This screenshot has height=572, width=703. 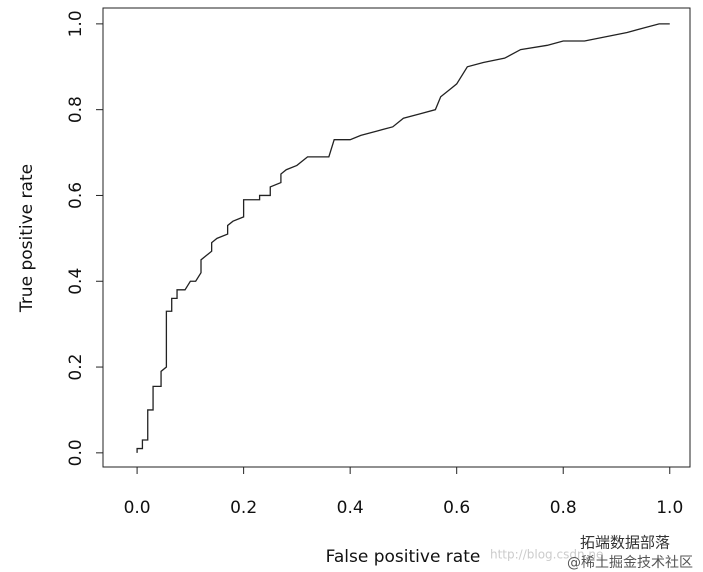 What do you see at coordinates (76, 23) in the screenshot?
I see `y-tick-label: 1.0` at bounding box center [76, 23].